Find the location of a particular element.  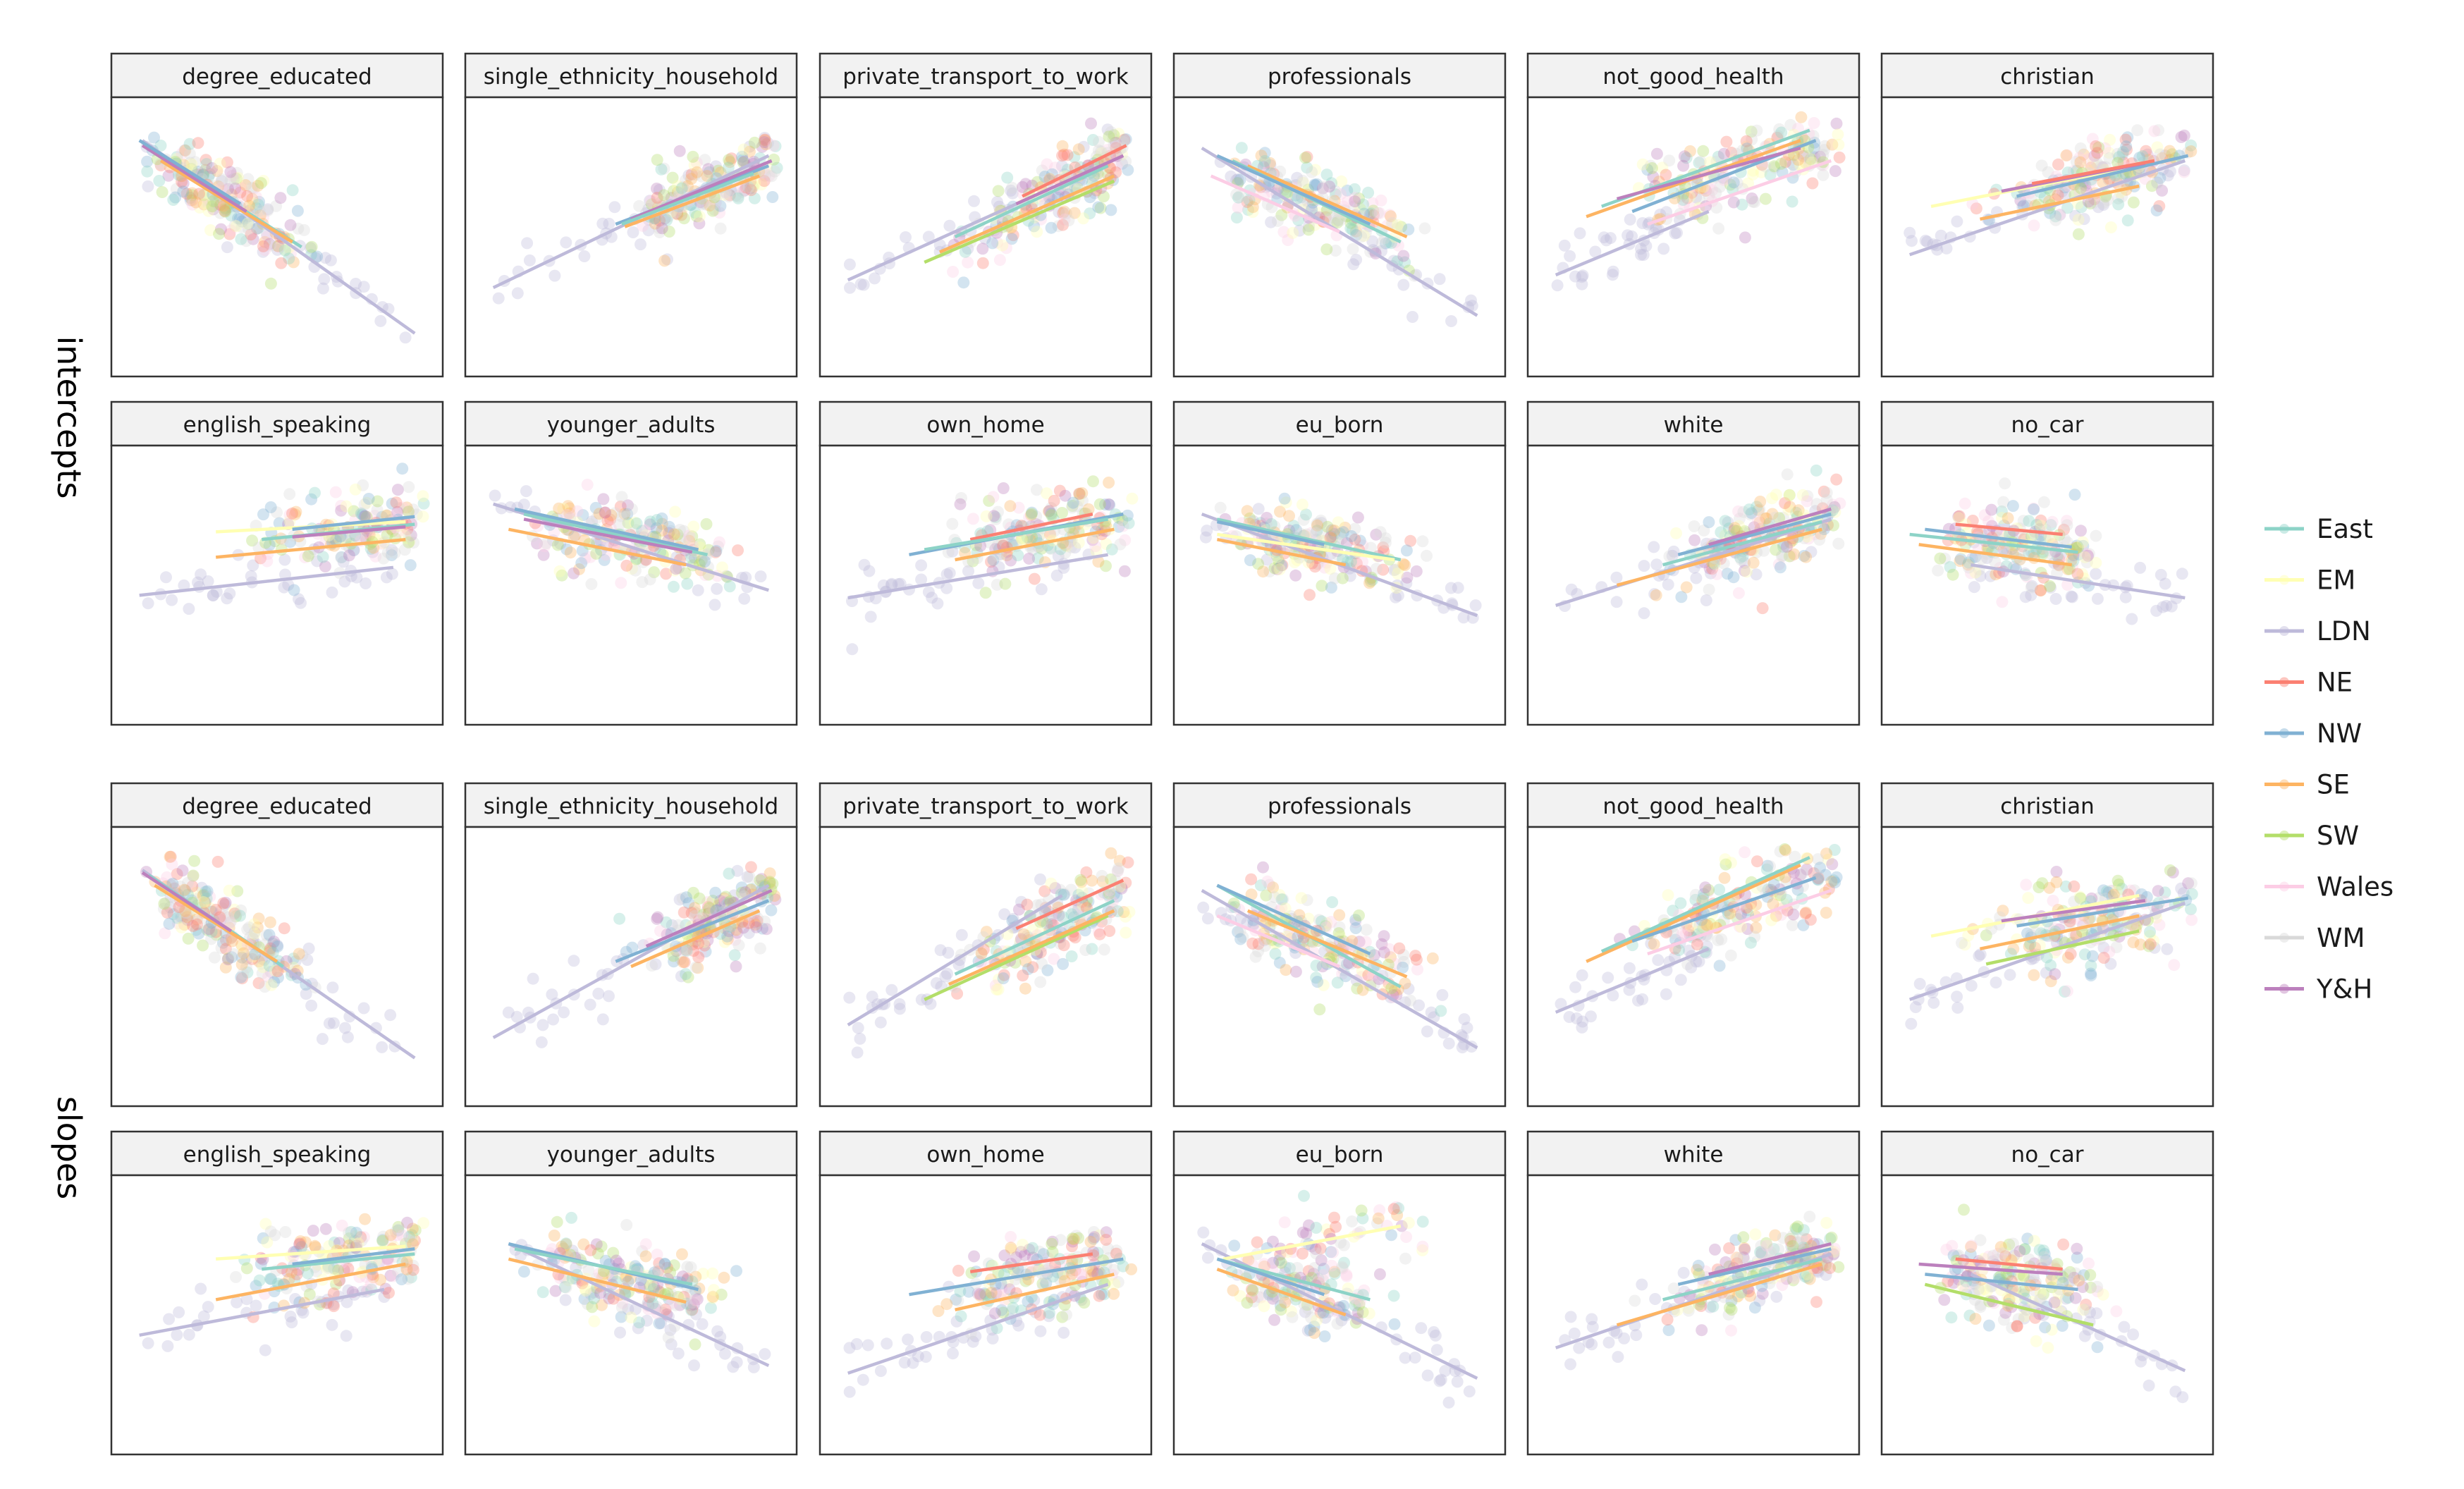

facet-strip-label: english_speaking is located at coordinates (277, 1155).